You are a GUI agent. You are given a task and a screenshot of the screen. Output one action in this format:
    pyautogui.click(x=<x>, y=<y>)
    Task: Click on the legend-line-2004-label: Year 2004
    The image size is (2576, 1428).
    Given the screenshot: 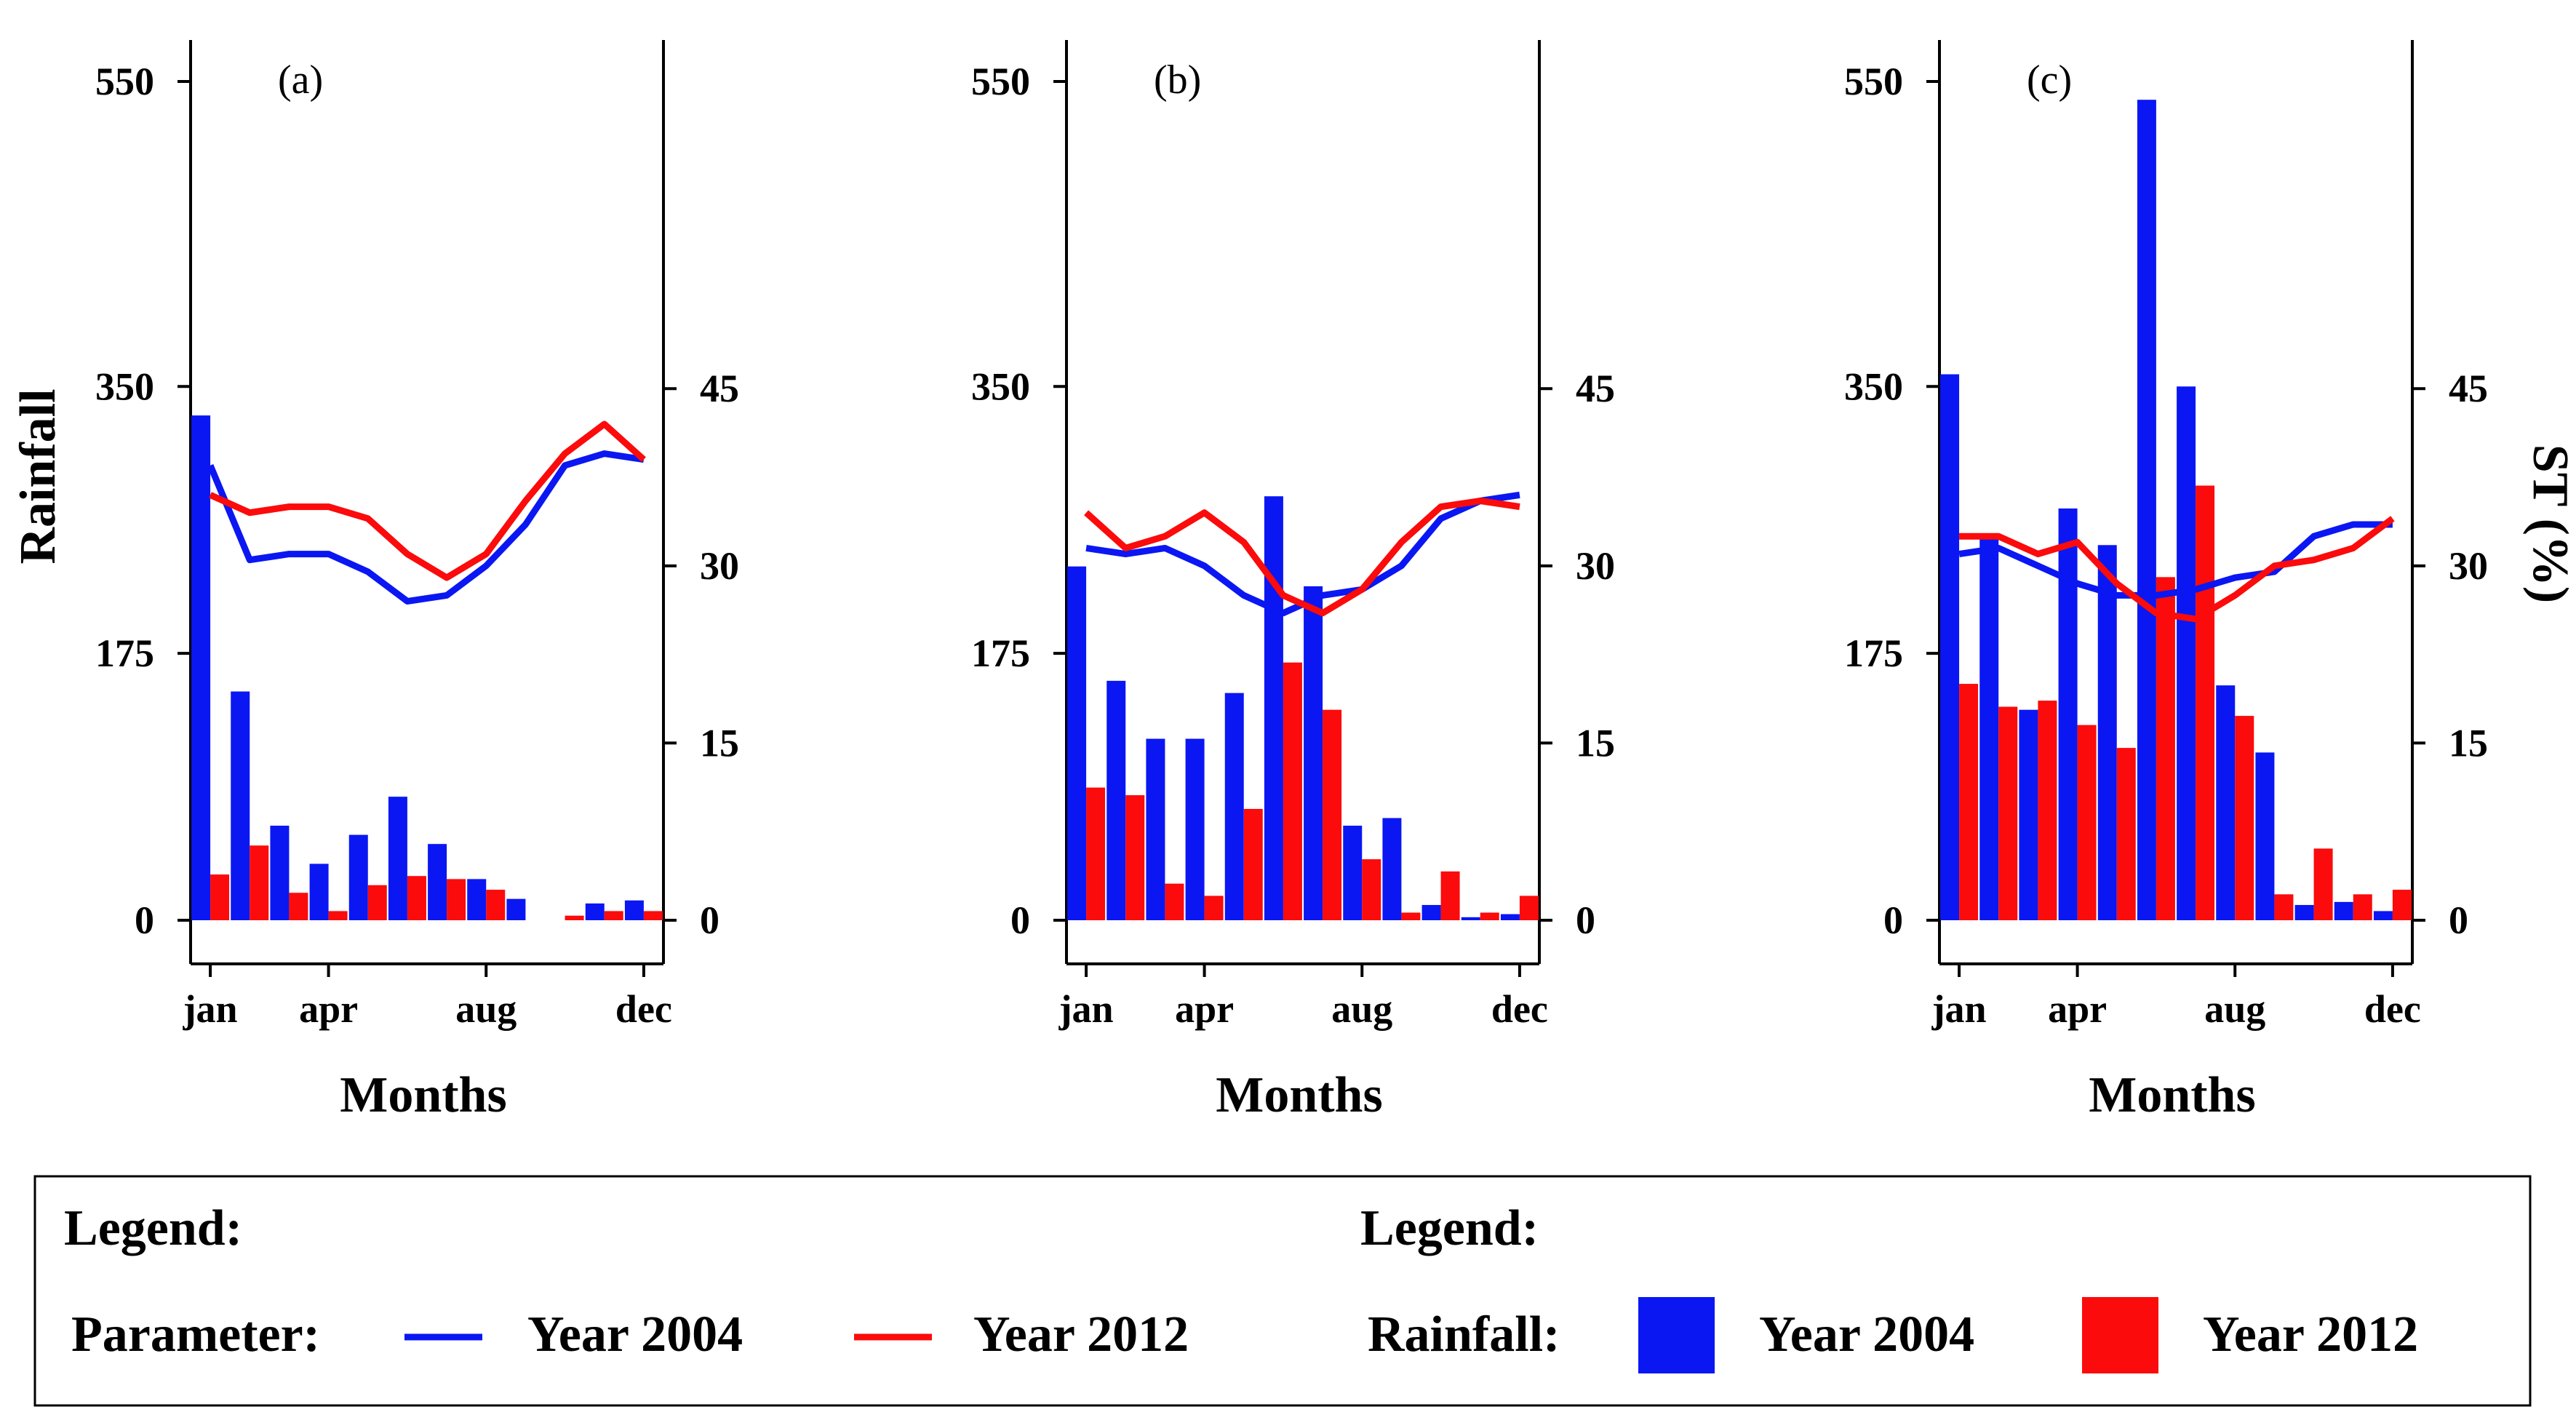 What is the action you would take?
    pyautogui.click(x=635, y=1335)
    